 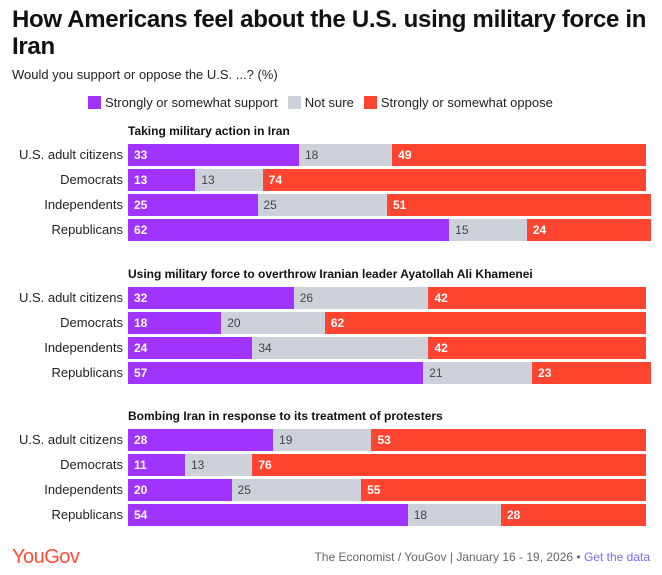 I want to click on bar-not-sure: 21, so click(x=478, y=373).